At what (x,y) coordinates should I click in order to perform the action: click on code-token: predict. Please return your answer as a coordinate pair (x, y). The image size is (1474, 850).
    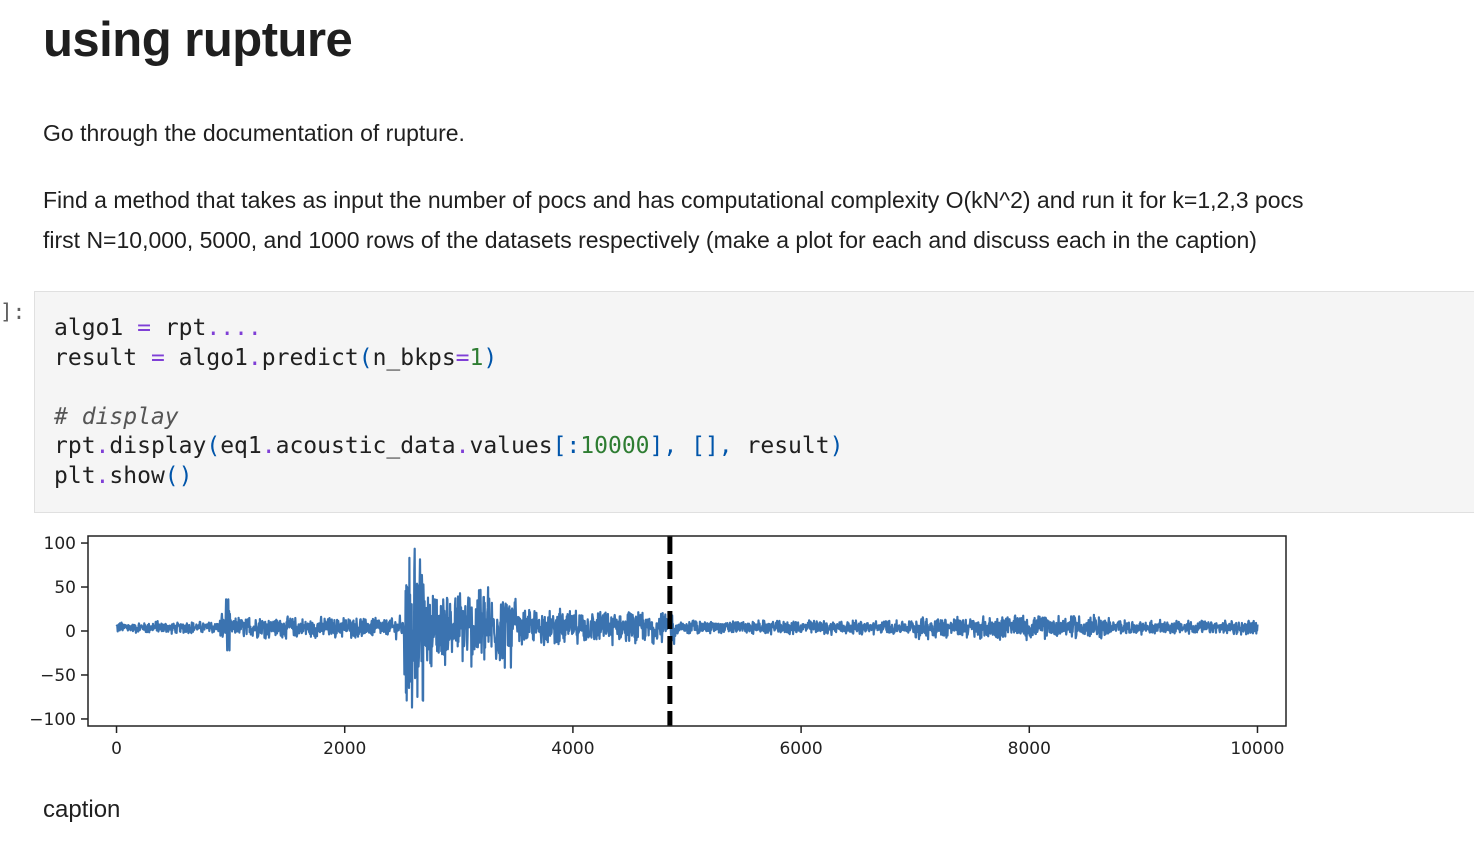
    Looking at the image, I should click on (310, 357).